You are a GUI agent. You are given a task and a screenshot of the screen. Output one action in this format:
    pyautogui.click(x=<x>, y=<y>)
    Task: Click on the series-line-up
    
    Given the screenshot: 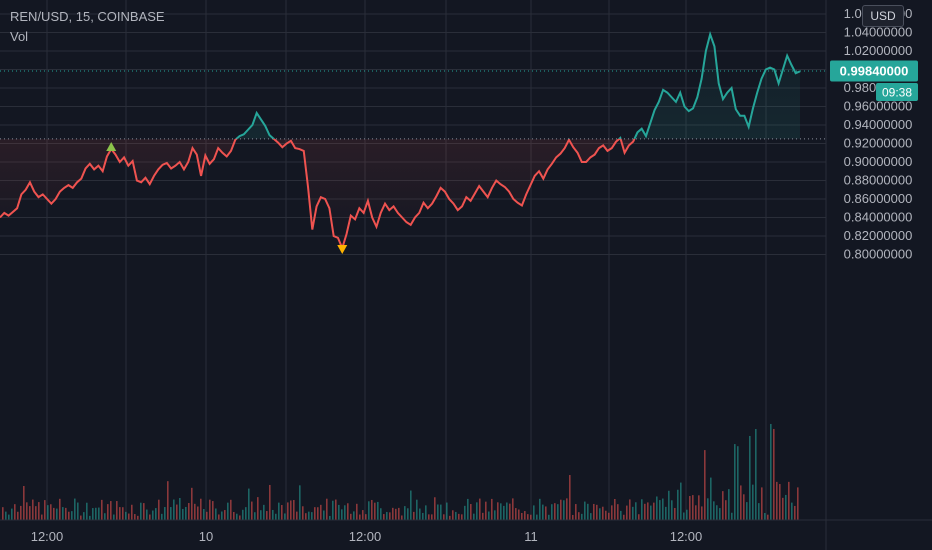 What is the action you would take?
    pyautogui.click(x=517, y=84)
    